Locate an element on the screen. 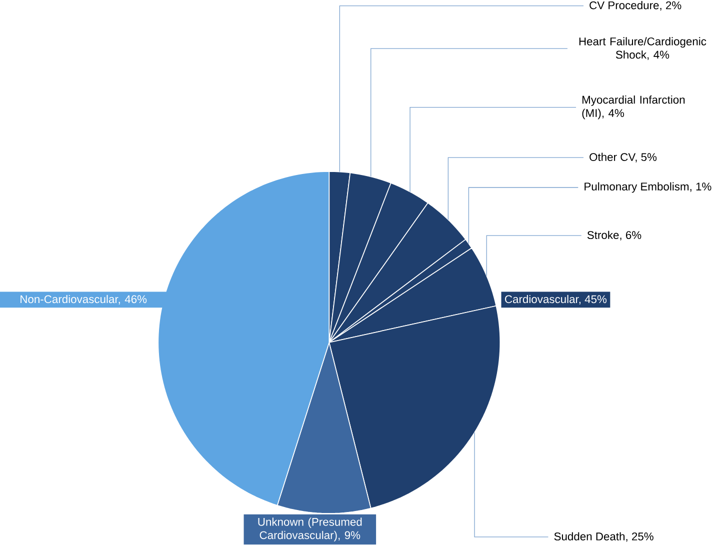 The width and height of the screenshot is (713, 545). slice-label: Pulmonary Embolism, 1% is located at coordinates (648, 187).